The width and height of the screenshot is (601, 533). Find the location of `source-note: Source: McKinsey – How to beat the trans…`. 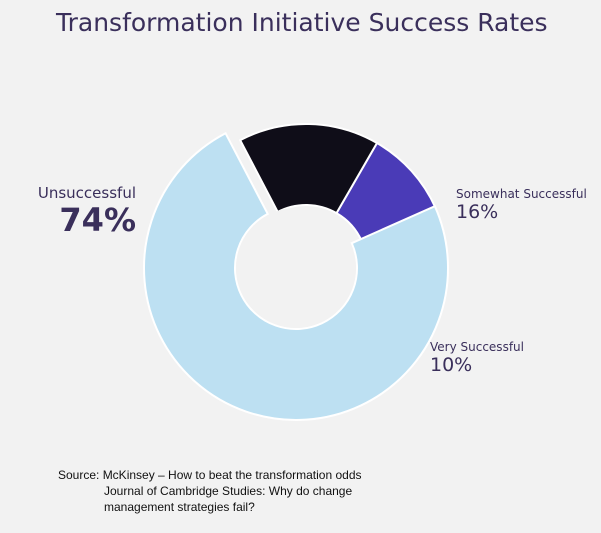

source-note: Source: McKinsey – How to beat the trans… is located at coordinates (210, 491).